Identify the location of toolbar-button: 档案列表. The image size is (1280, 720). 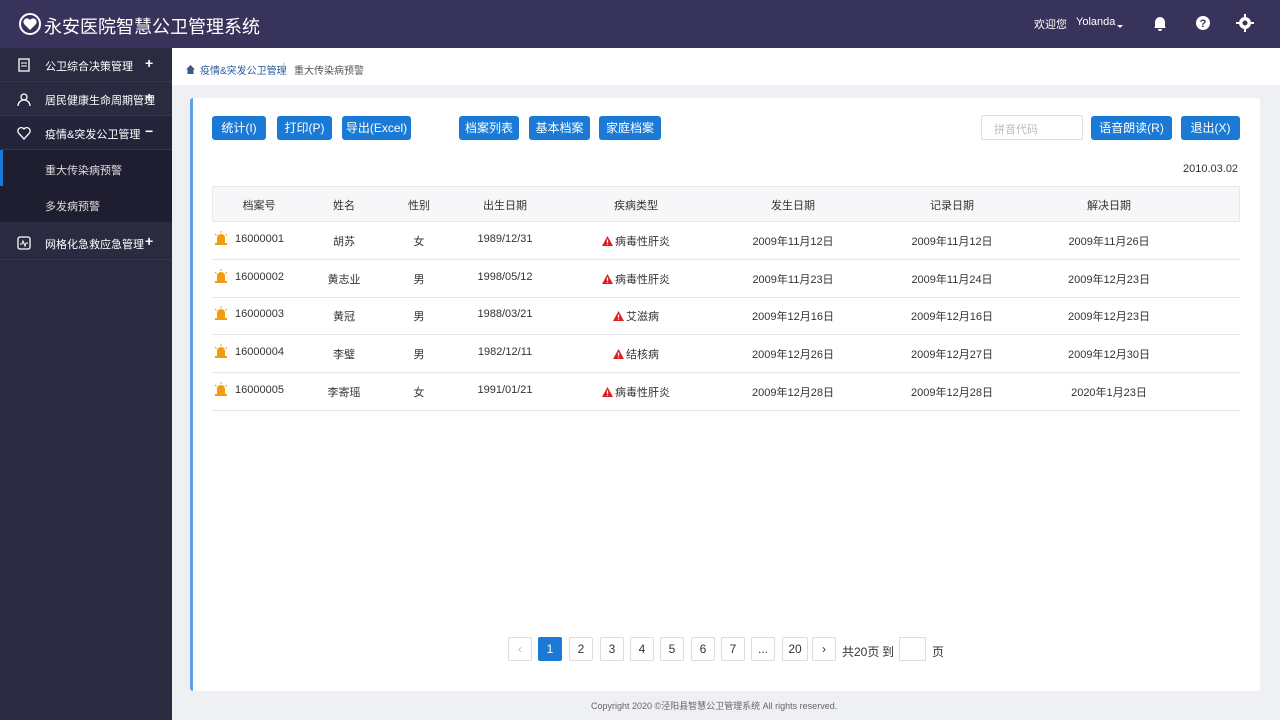
(489, 128).